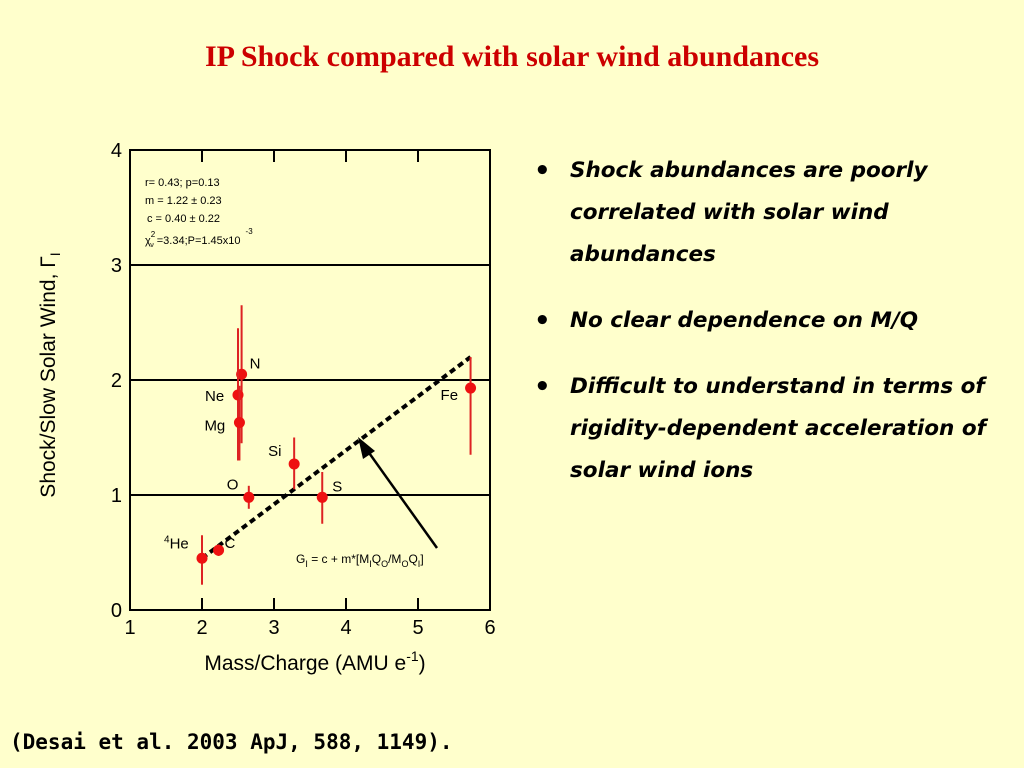 This screenshot has width=1024, height=768. I want to click on x-tick-label: 5, so click(417, 628).